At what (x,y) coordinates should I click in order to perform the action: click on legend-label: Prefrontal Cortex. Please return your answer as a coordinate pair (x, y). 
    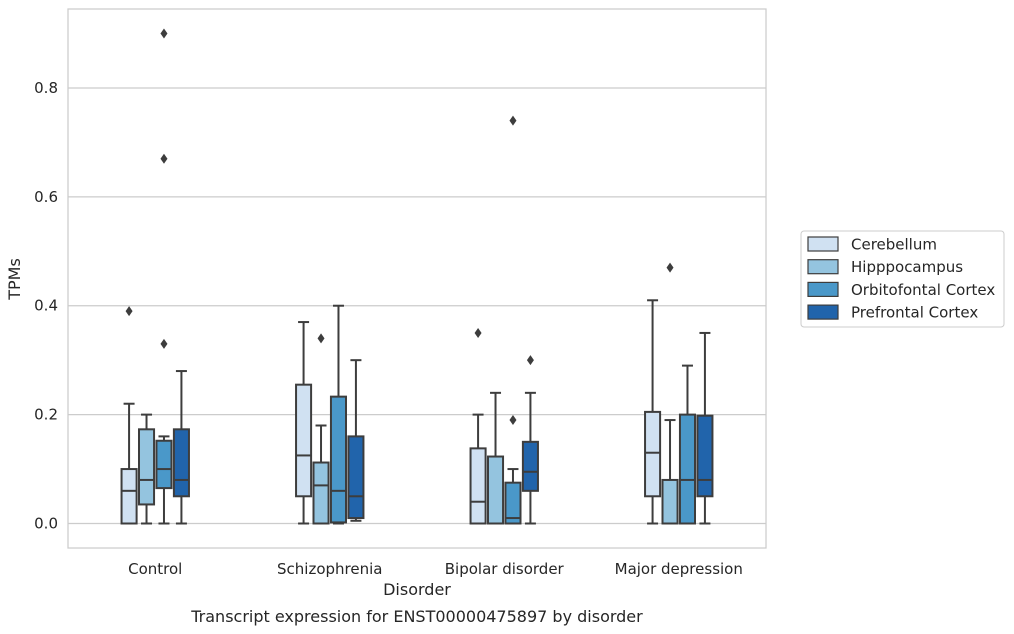
    Looking at the image, I should click on (914, 313).